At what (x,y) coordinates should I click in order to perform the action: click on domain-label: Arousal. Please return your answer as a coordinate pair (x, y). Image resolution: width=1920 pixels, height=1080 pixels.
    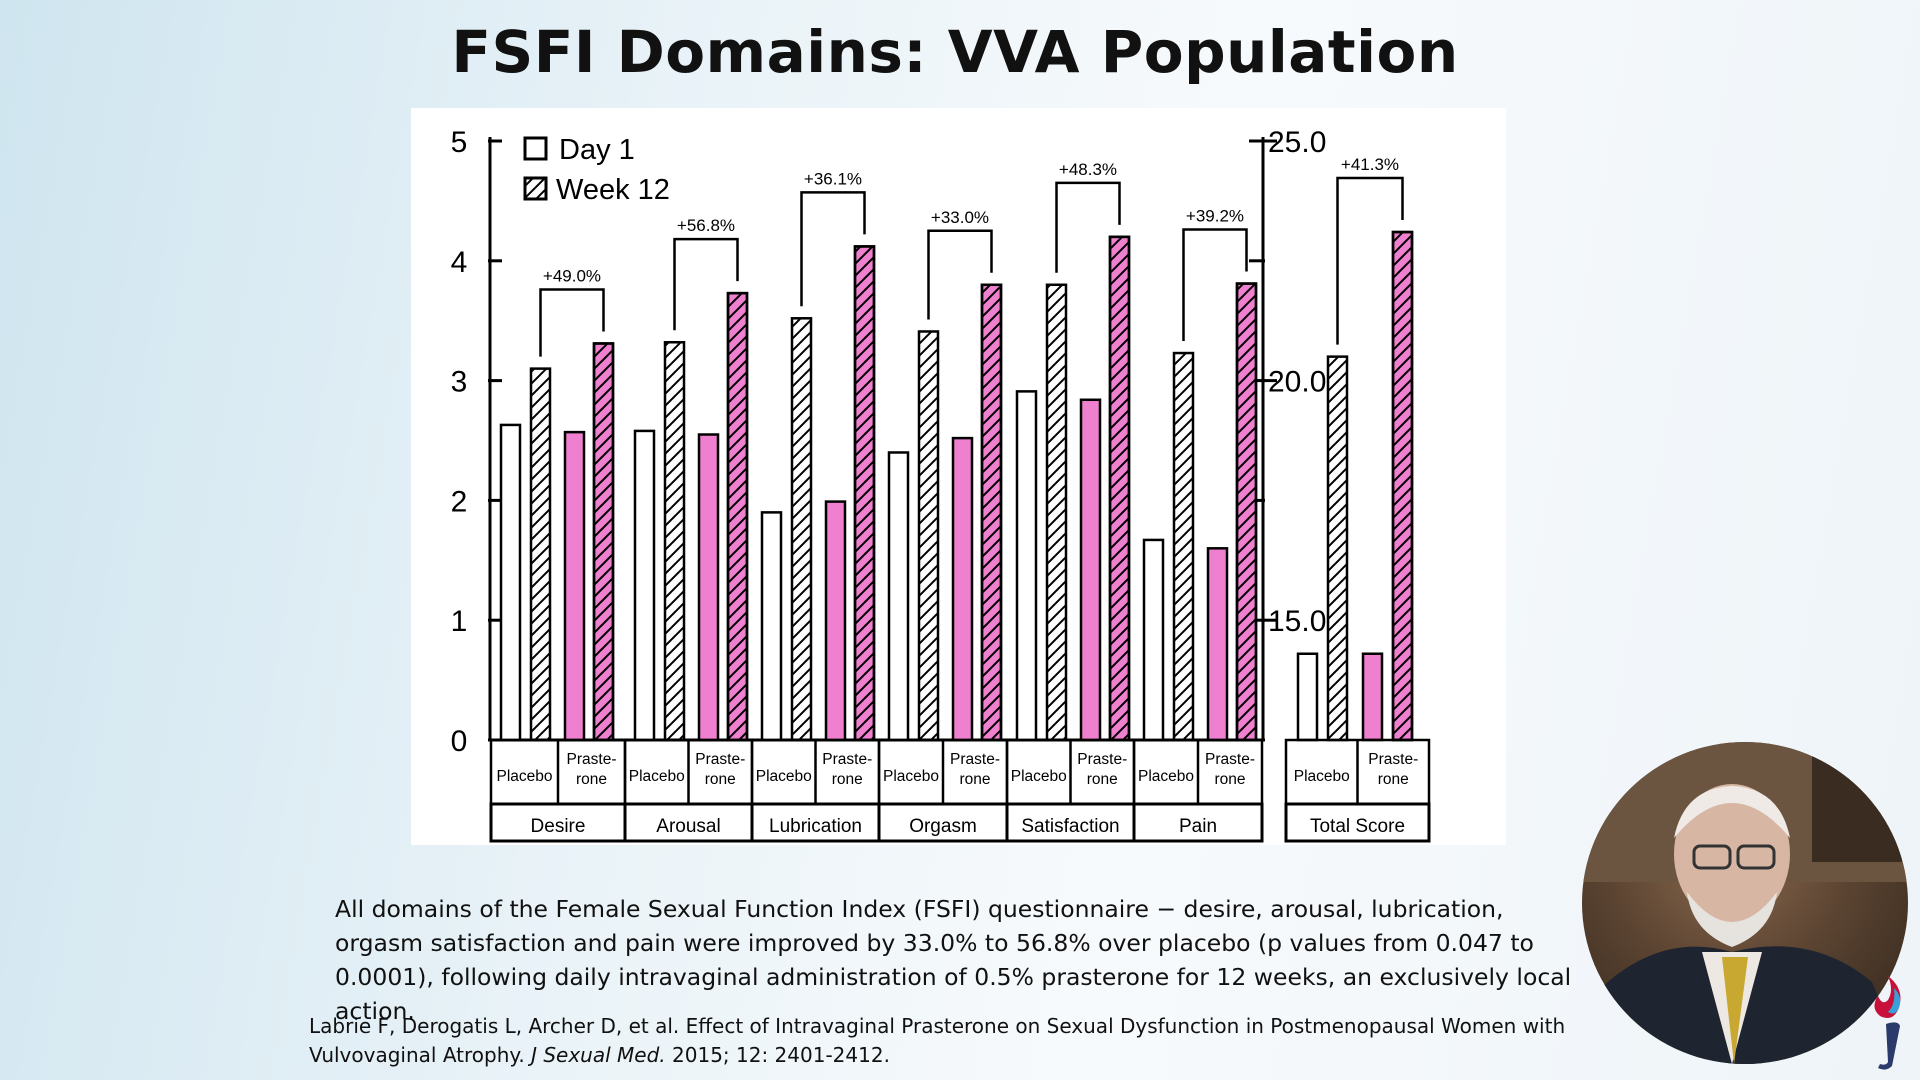
    Looking at the image, I should click on (688, 826).